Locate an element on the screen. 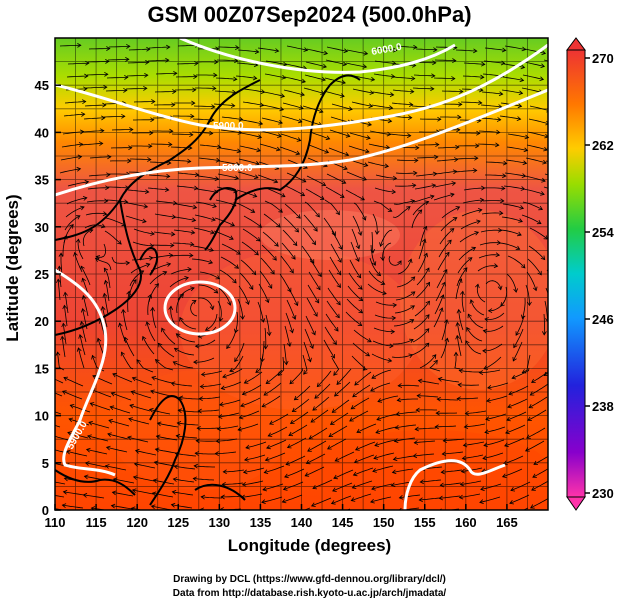 Image resolution: width=619 pixels, height=605 pixels. lon-tick-label: 160 is located at coordinates (466, 522).